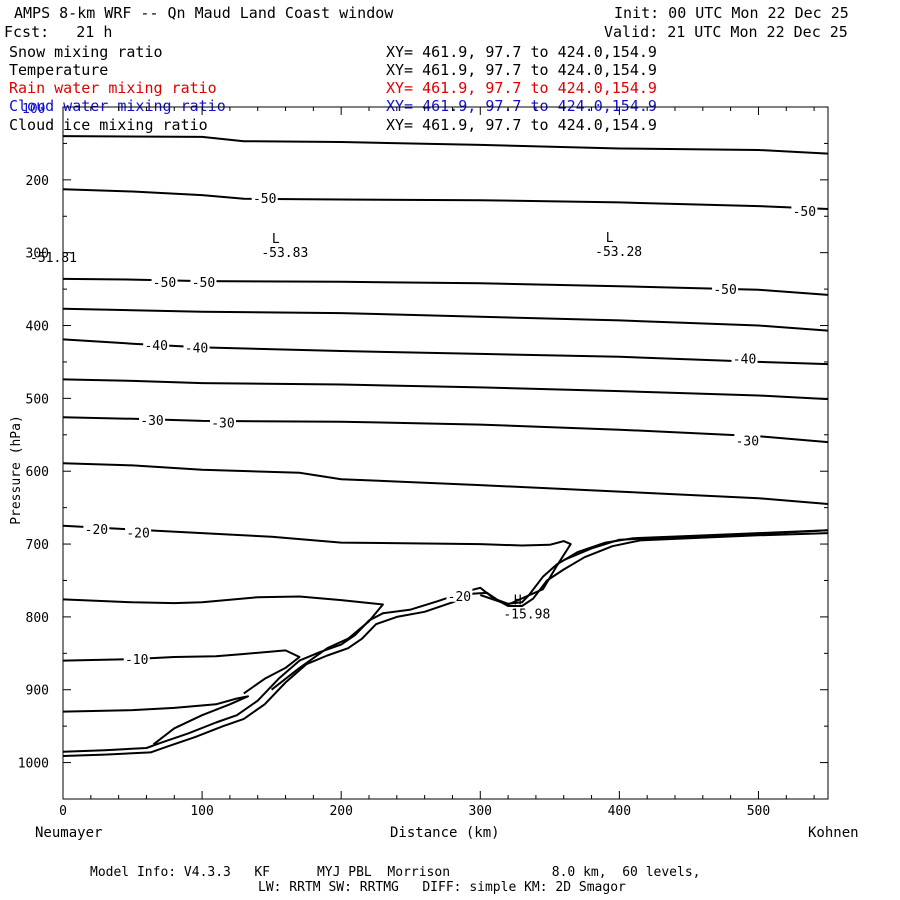 Image resolution: width=900 pixels, height=900 pixels. Describe the element at coordinates (521, 52) in the screenshot. I see `field-snow-xy: XY= 461.9, 97.7 to 424.0,154.9` at that location.